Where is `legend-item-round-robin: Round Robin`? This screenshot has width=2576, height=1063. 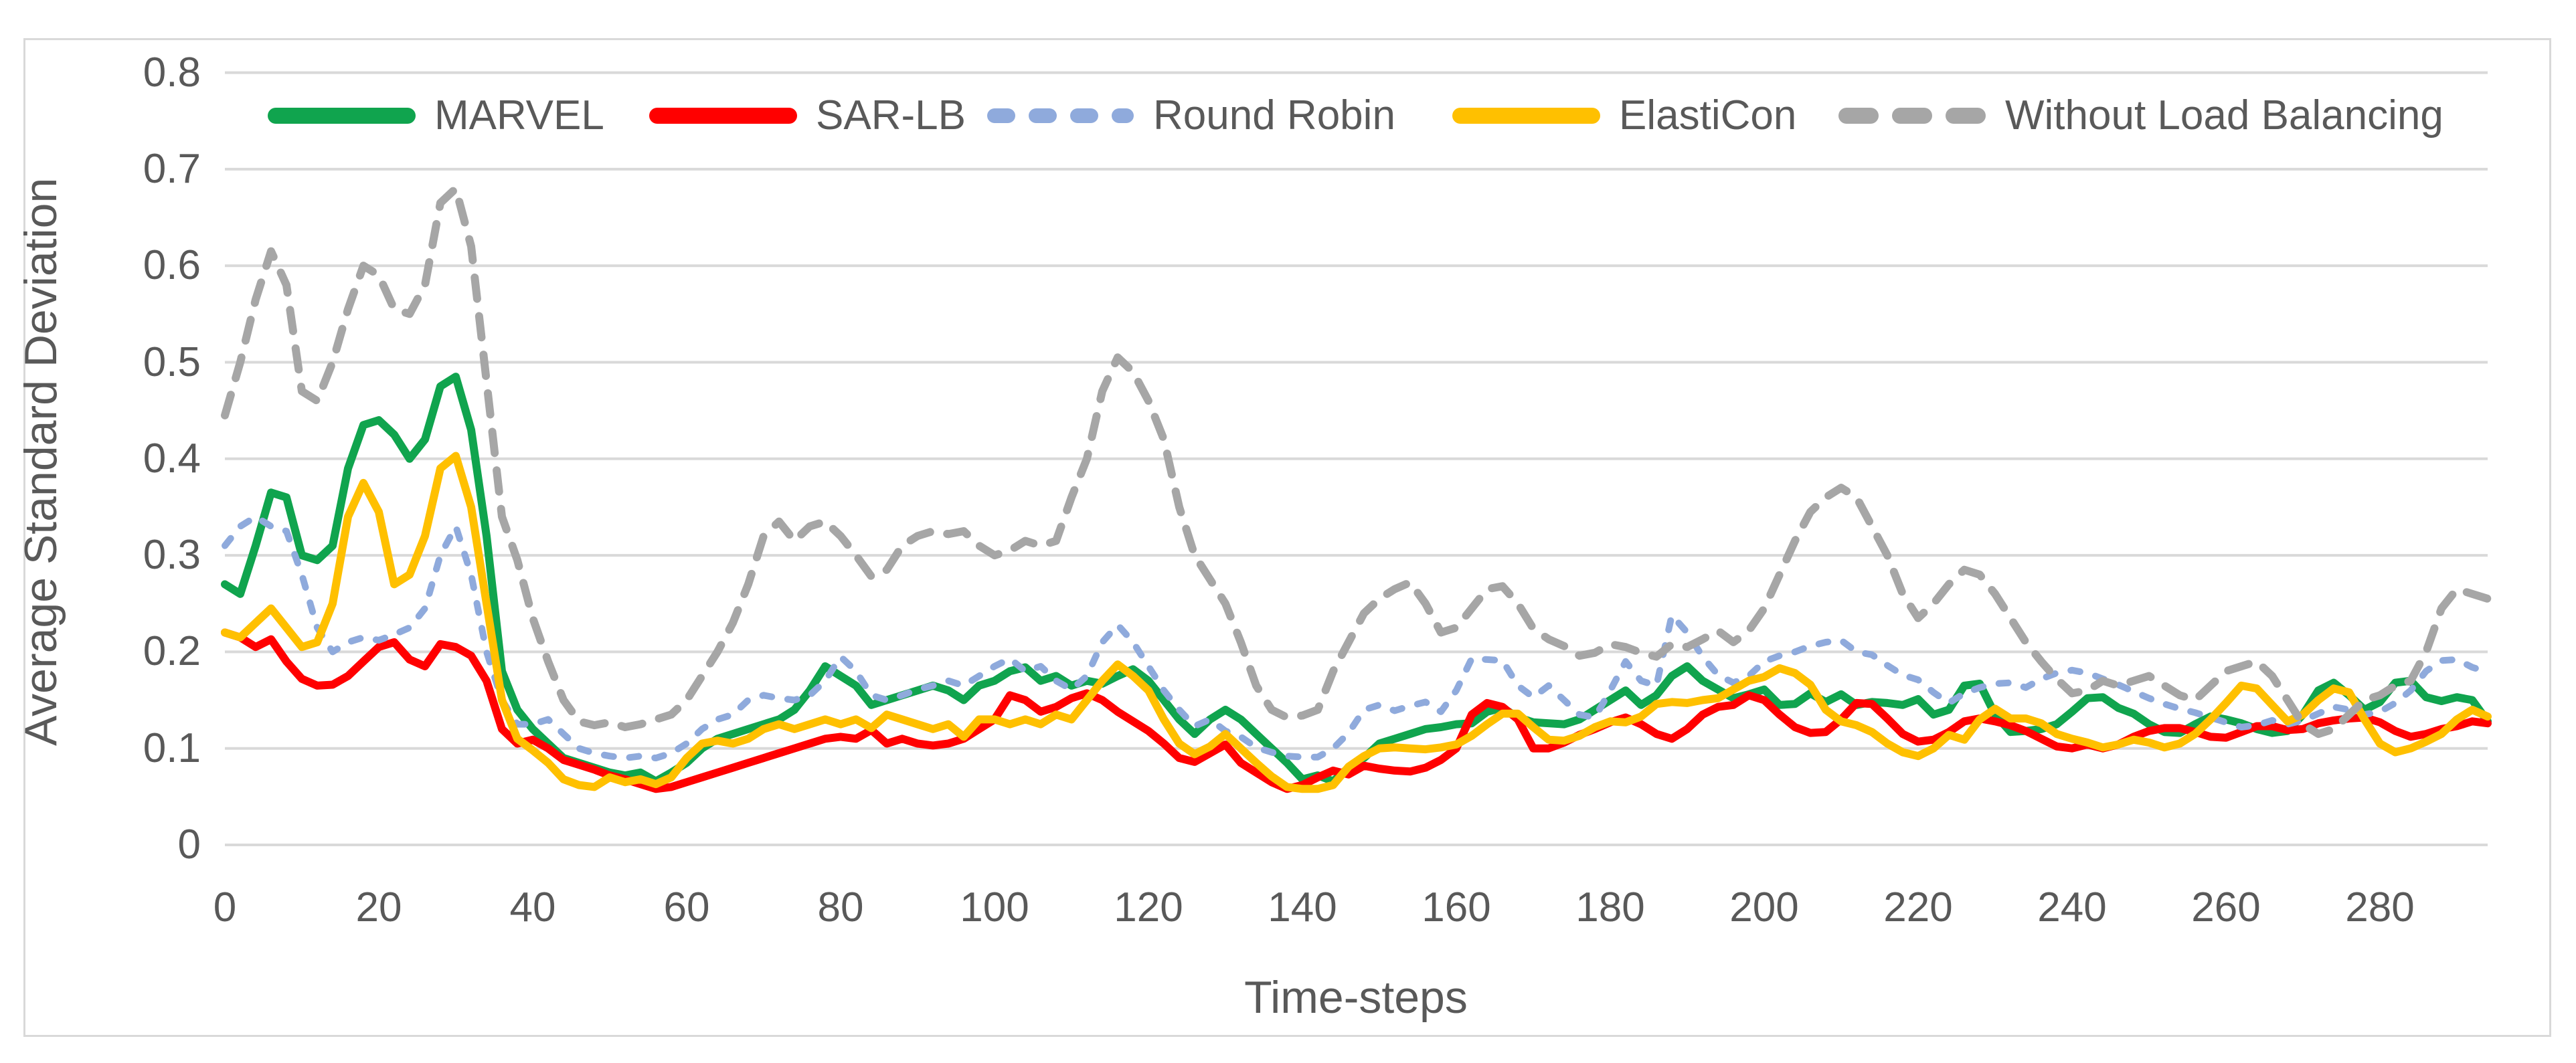 legend-item-round-robin: Round Robin is located at coordinates (1190, 115).